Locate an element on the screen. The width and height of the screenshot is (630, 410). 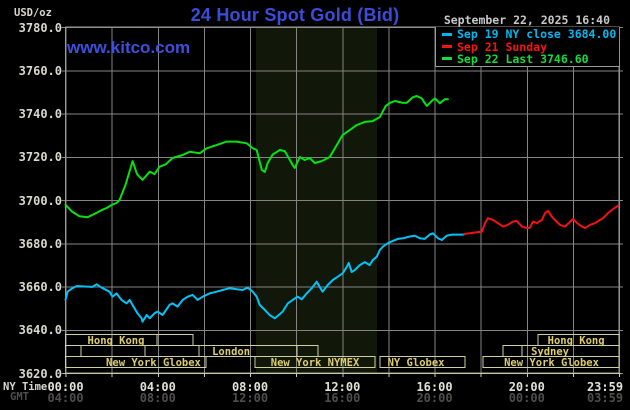
x-axis-tick-ny: 12:00 is located at coordinates (342, 387).